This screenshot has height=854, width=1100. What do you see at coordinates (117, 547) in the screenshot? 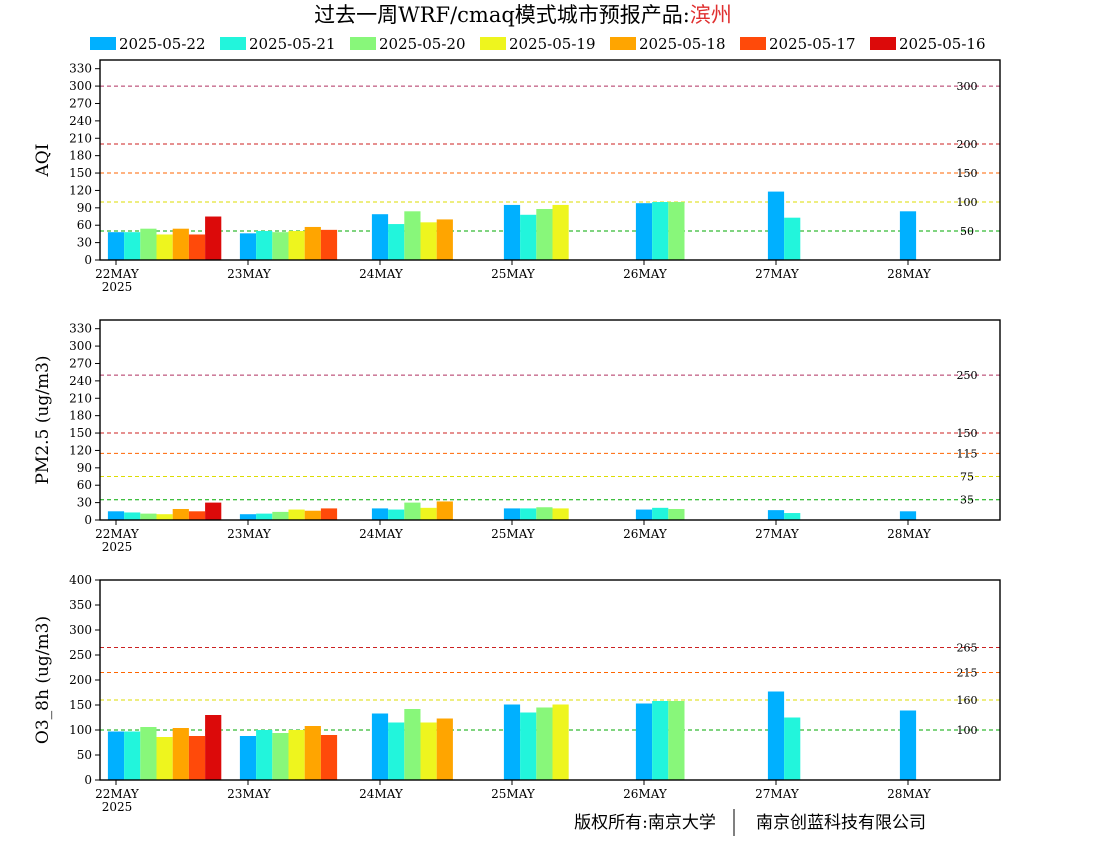
I see `x-year-label: 2025` at bounding box center [117, 547].